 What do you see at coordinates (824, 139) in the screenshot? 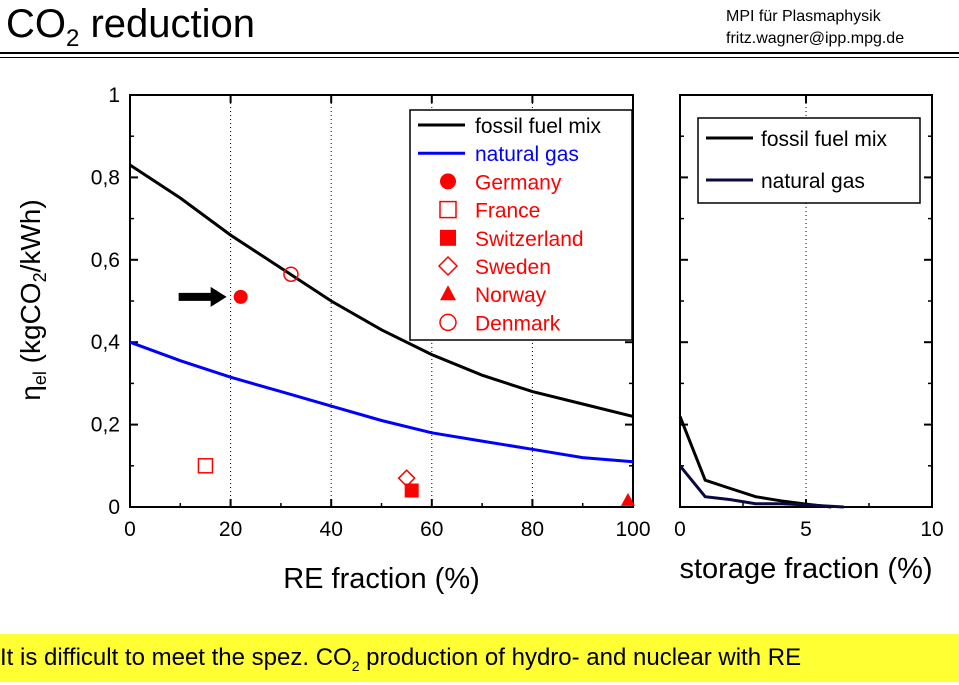
I see `legend2-label-0: fossil fuel mix` at bounding box center [824, 139].